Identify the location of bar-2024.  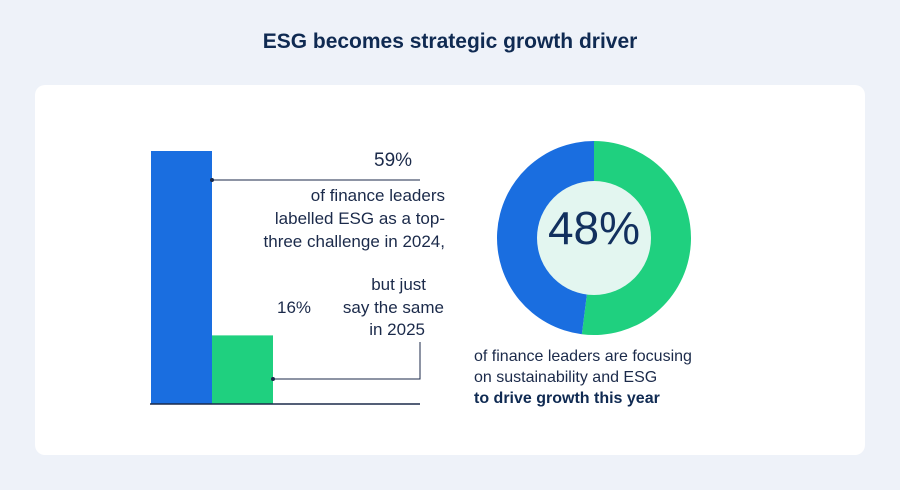
(181, 277).